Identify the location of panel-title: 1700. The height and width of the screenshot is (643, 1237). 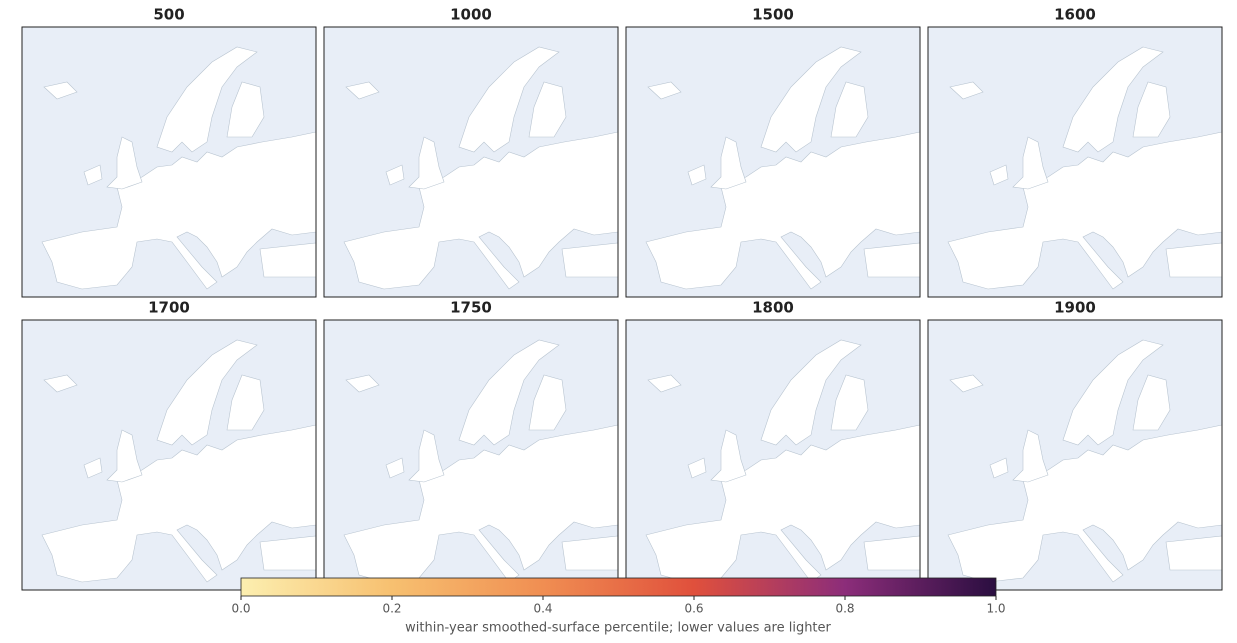
(169, 308).